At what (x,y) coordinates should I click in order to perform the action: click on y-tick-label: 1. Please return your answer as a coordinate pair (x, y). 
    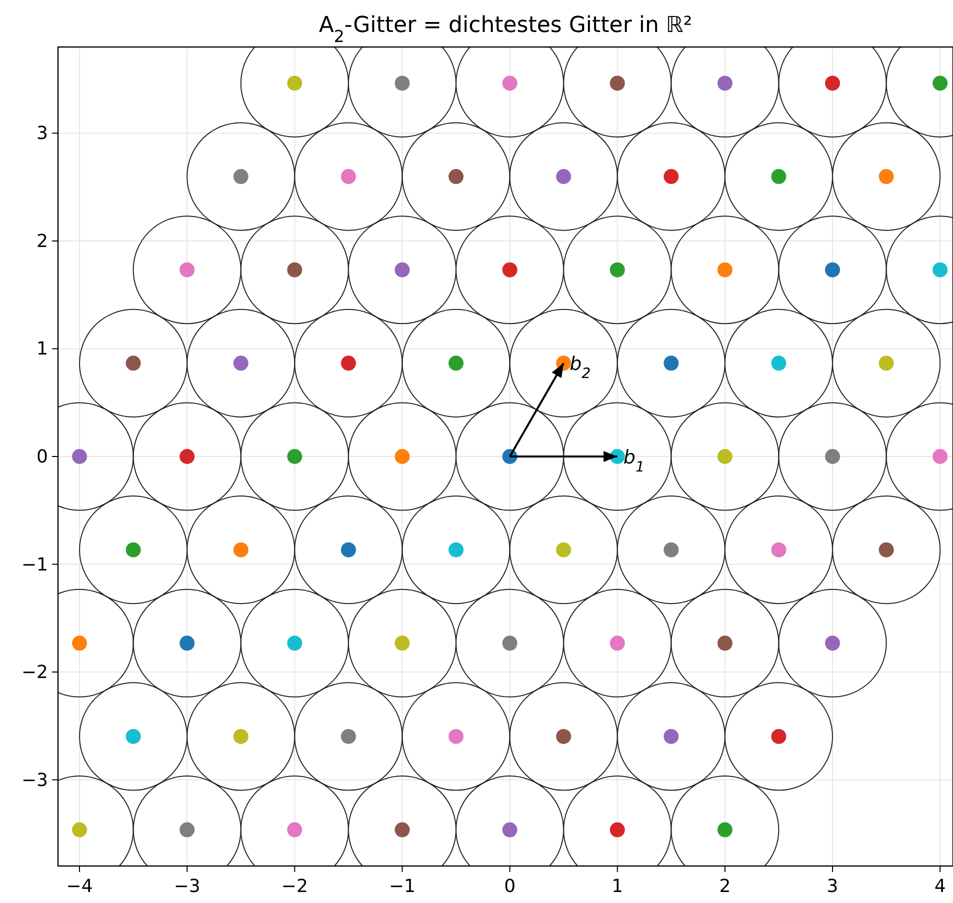
    Looking at the image, I should click on (42, 349).